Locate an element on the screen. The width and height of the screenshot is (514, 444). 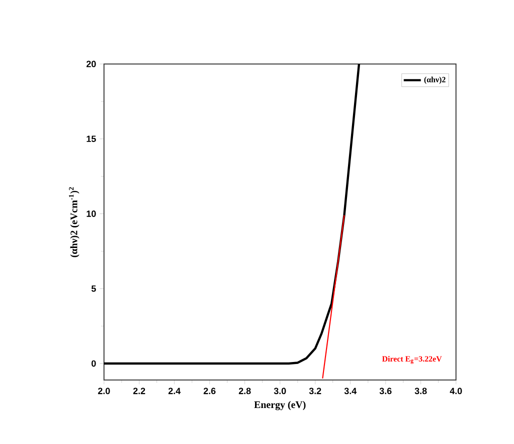
x-tick-label: 3.8 is located at coordinates (420, 391).